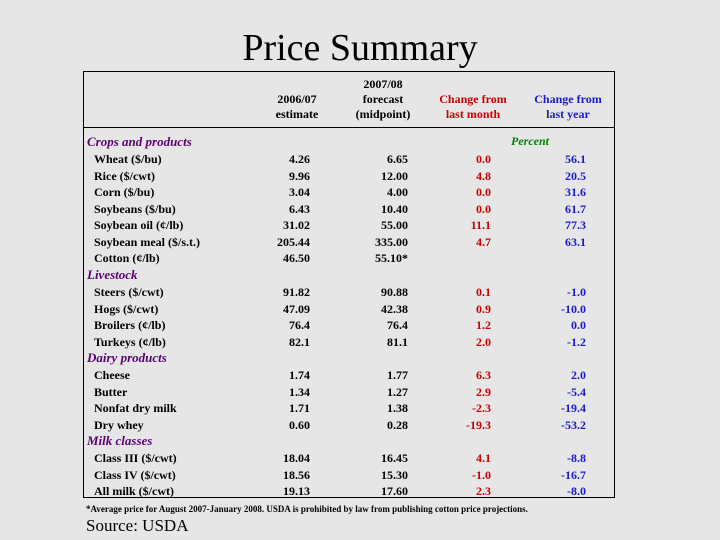 The image size is (720, 540). I want to click on change-last-month: -2.3, so click(481, 408).